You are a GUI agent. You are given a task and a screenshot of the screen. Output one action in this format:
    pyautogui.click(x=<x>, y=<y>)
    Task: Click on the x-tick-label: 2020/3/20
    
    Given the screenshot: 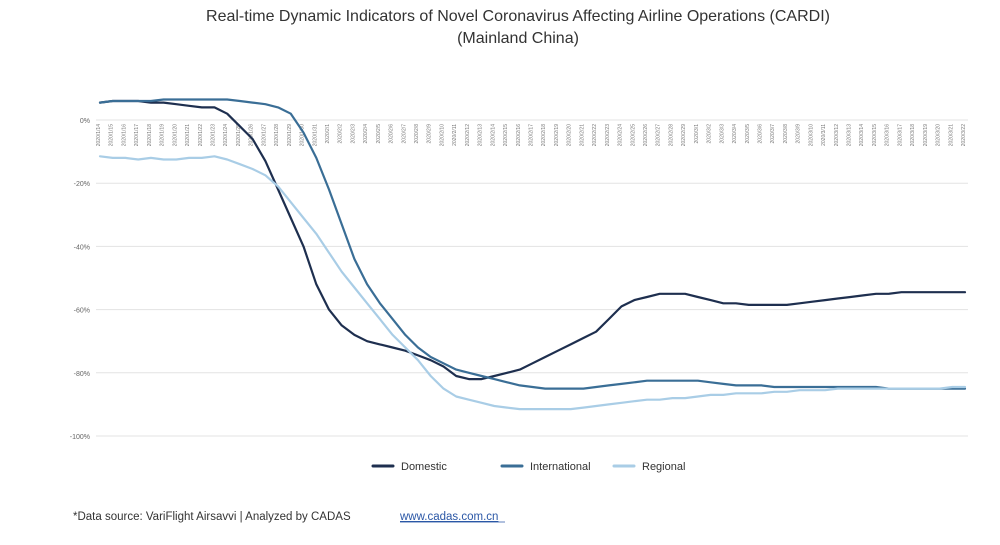 What is the action you would take?
    pyautogui.click(x=939, y=135)
    